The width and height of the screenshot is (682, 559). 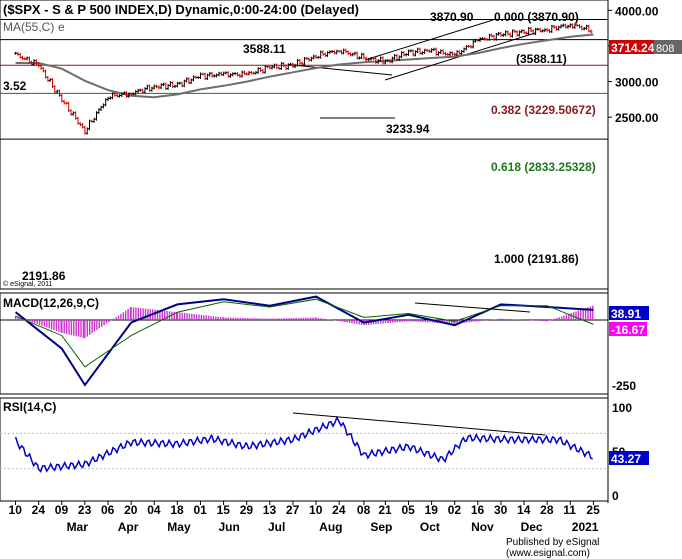 What do you see at coordinates (532, 527) in the screenshot?
I see `month-label: Dec` at bounding box center [532, 527].